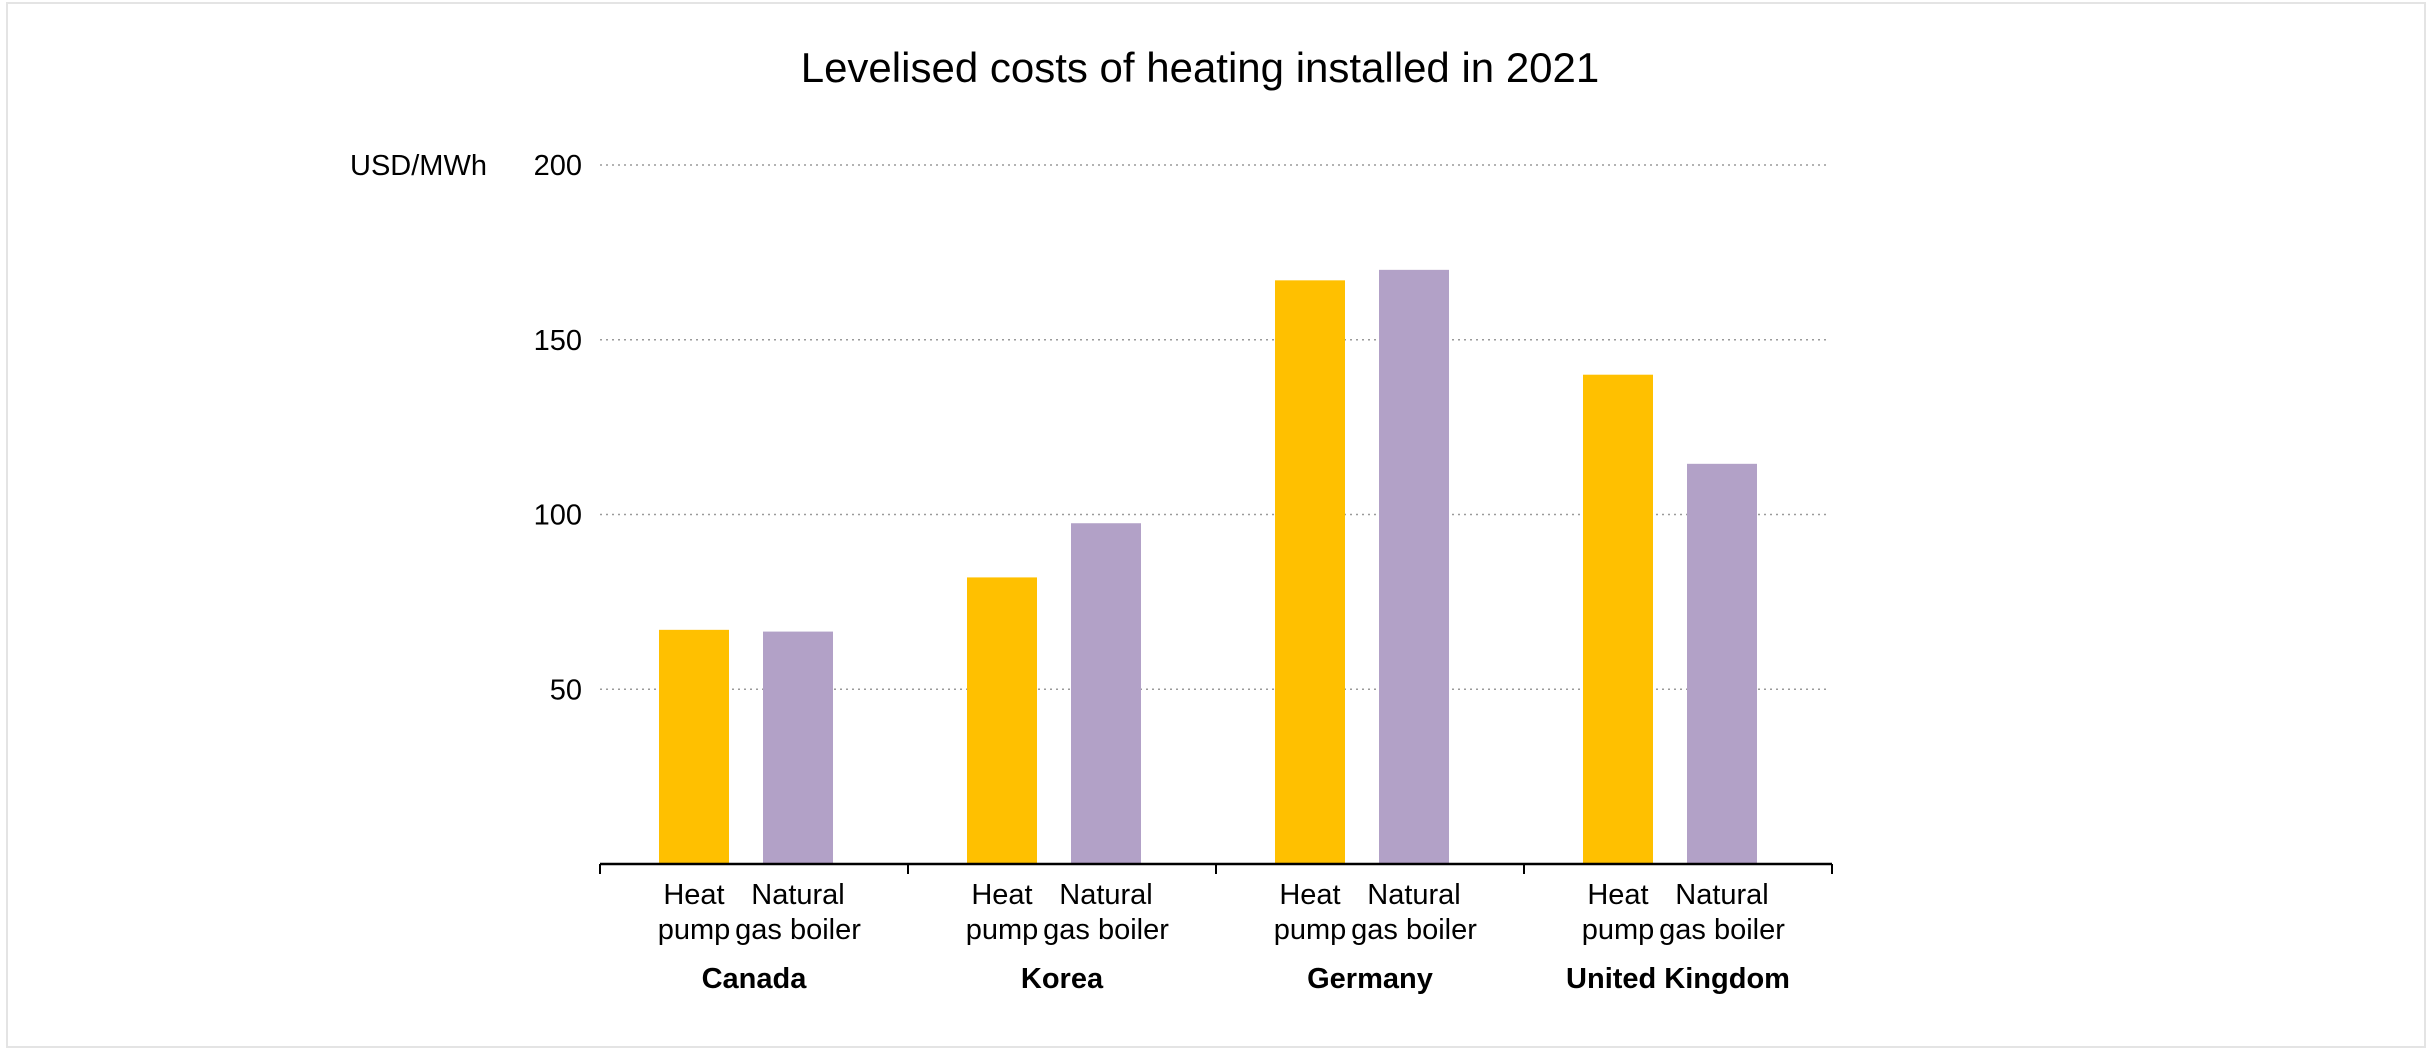 Image resolution: width=2433 pixels, height=1052 pixels. What do you see at coordinates (1370, 979) in the screenshot?
I see `x-group-label: Germany` at bounding box center [1370, 979].